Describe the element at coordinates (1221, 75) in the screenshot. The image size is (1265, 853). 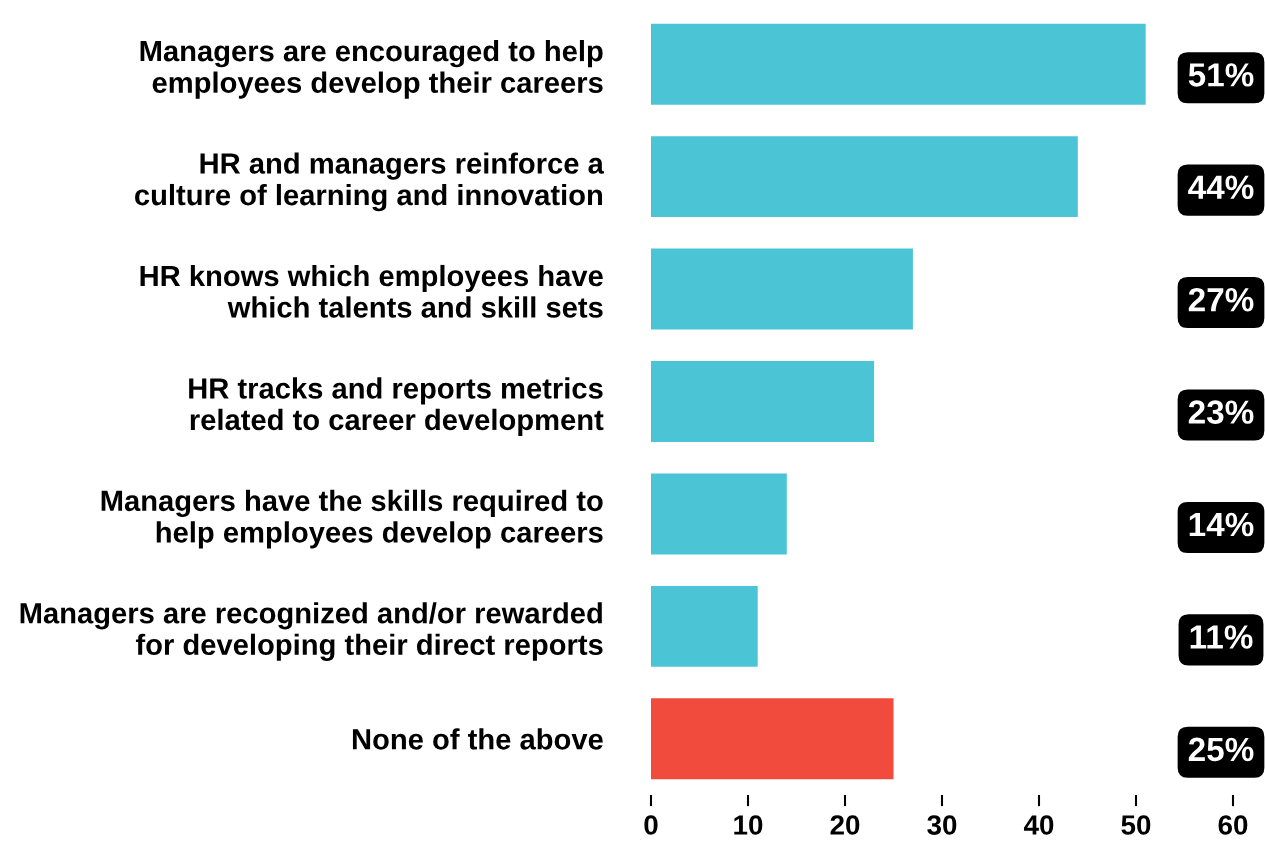
I see `data-label: 51%` at that location.